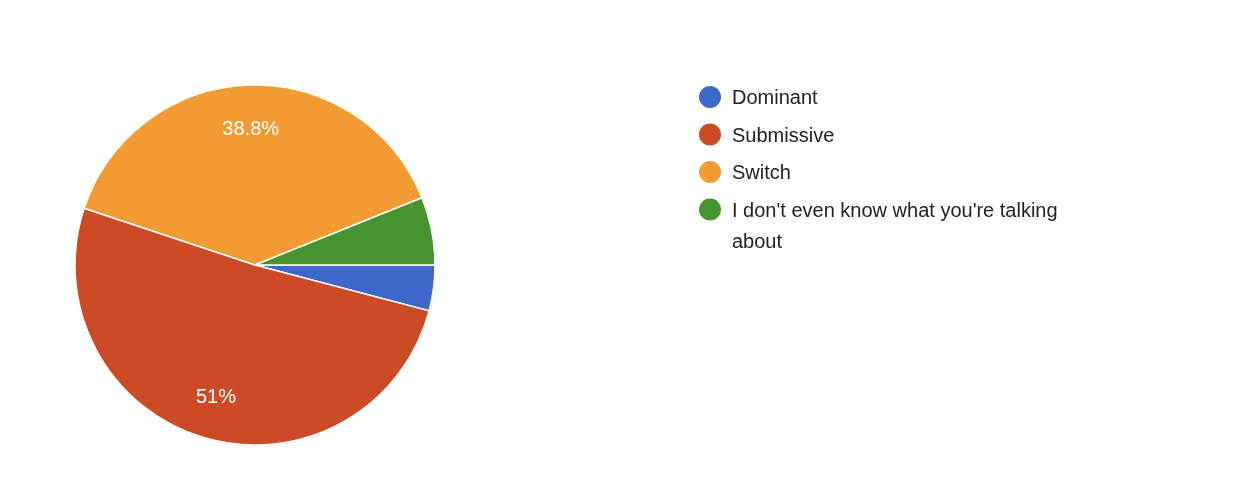  What do you see at coordinates (775, 97) in the screenshot?
I see `legend-label: Dominant` at bounding box center [775, 97].